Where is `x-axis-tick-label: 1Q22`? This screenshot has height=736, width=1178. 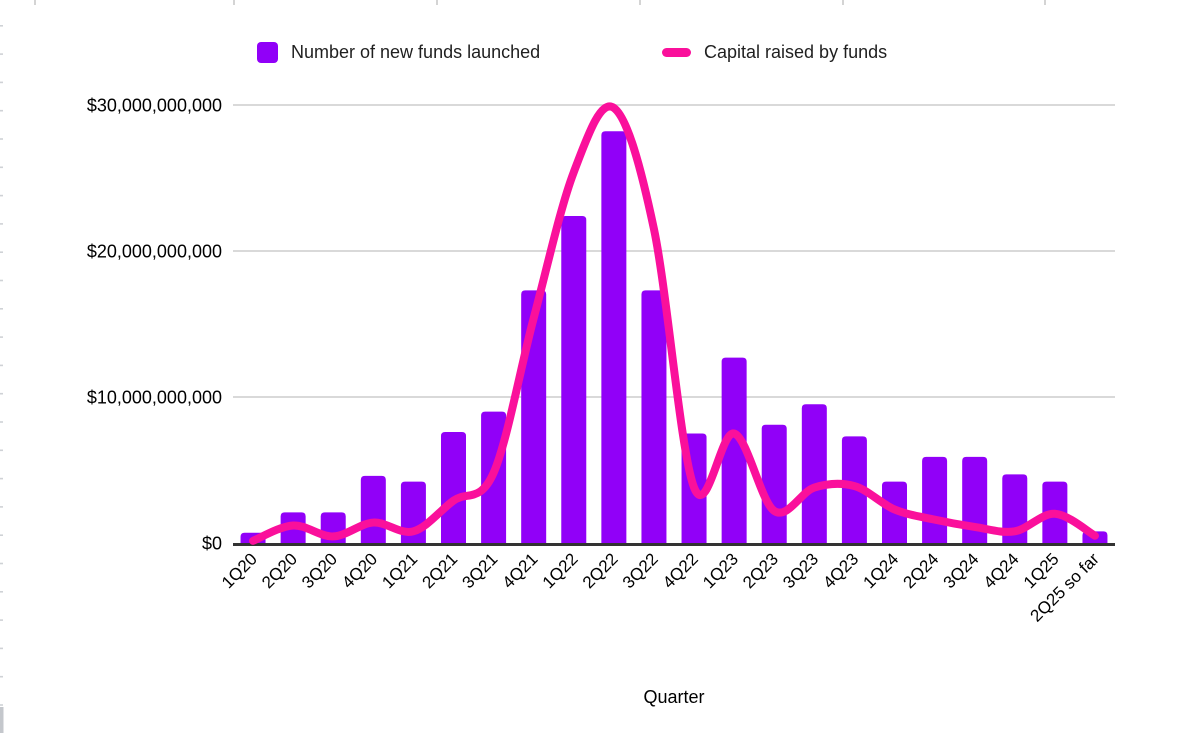
x-axis-tick-label: 1Q22 is located at coordinates (560, 570).